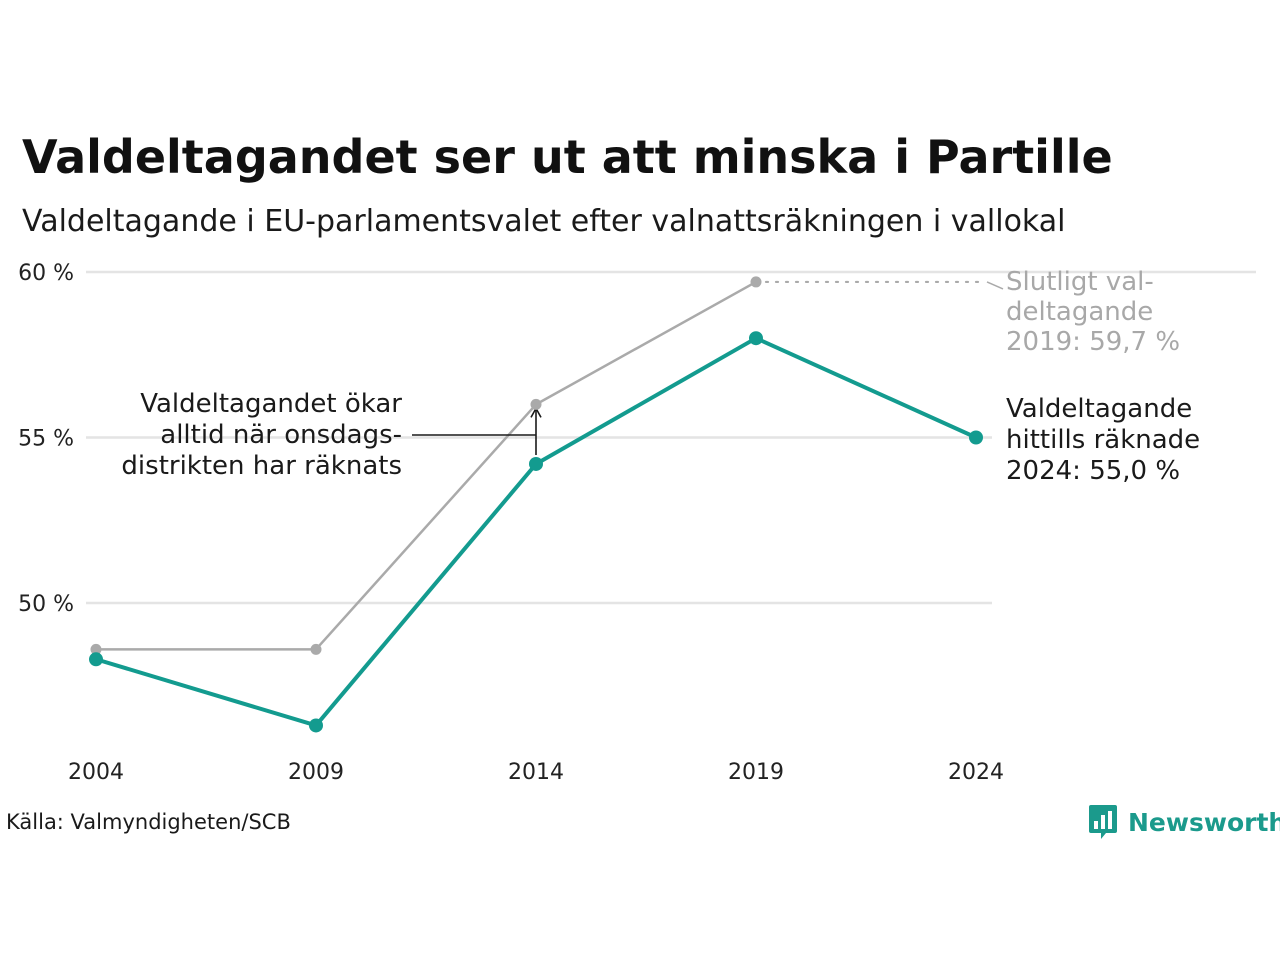 Image resolution: width=1280 pixels, height=960 pixels. What do you see at coordinates (96, 772) in the screenshot?
I see `x-tick-label: 2004` at bounding box center [96, 772].